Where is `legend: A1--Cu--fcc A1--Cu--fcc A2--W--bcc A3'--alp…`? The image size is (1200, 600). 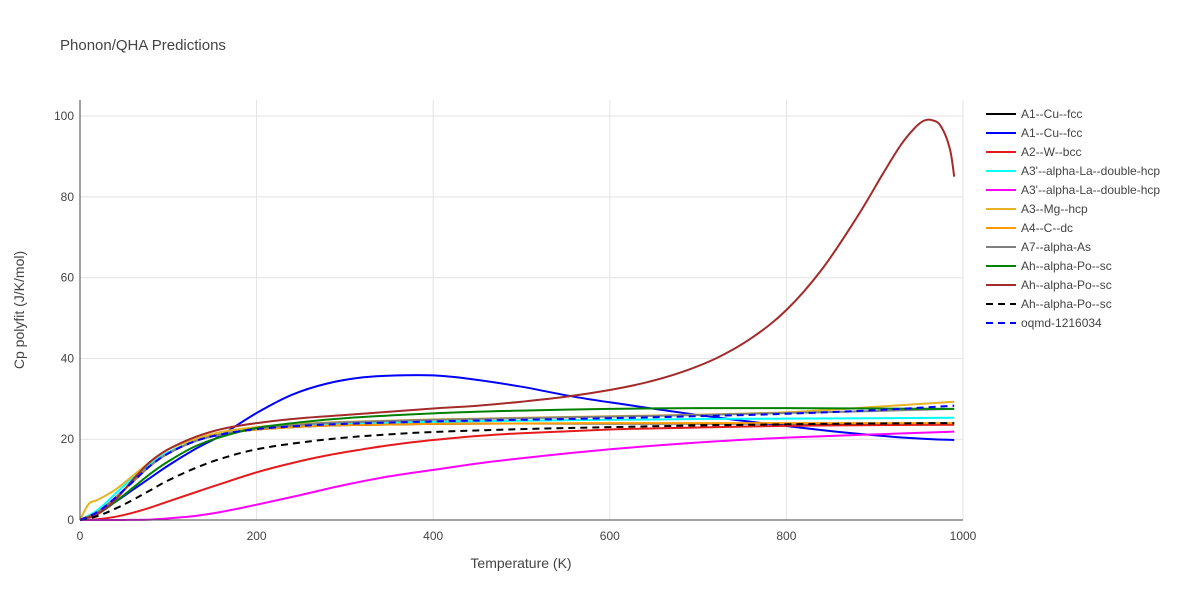 legend: A1--Cu--fcc A1--Cu--fcc A2--W--bcc A3'--alp… is located at coordinates (1073, 218).